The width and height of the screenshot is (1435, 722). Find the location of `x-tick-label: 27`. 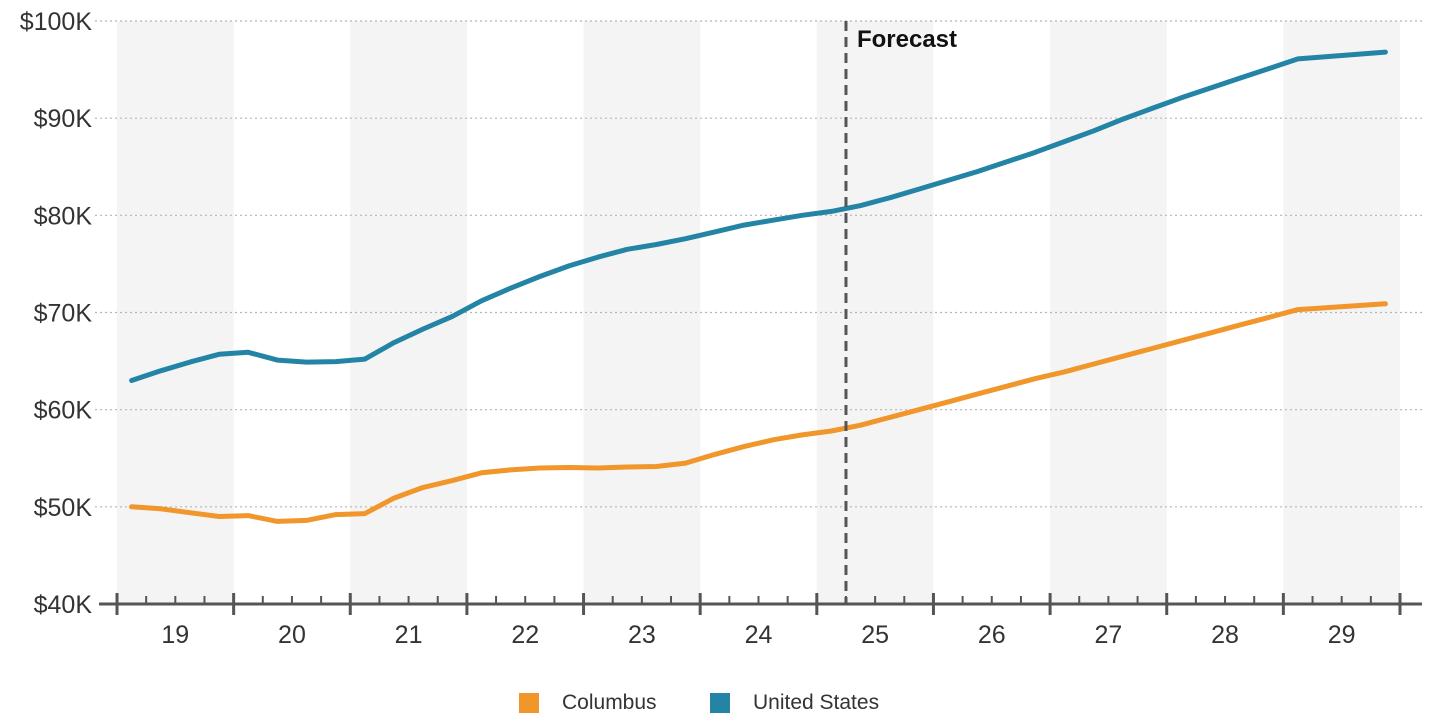

x-tick-label: 27 is located at coordinates (1109, 635).